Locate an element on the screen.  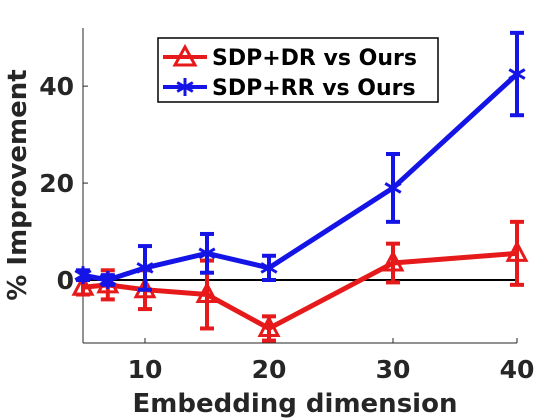
x-axis-label: Embedding dimension is located at coordinates (295, 404).